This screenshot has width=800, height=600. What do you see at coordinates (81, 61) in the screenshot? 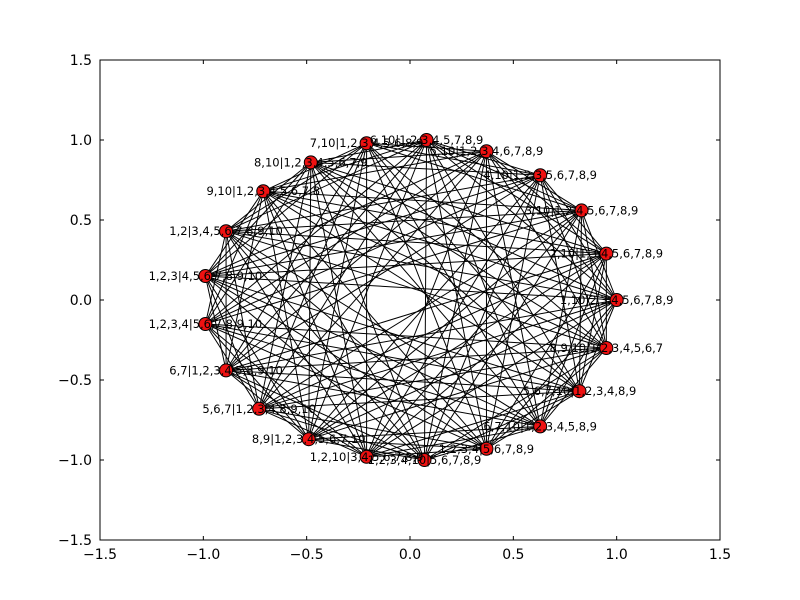
I see `y-tick-label: 1.5` at bounding box center [81, 61].